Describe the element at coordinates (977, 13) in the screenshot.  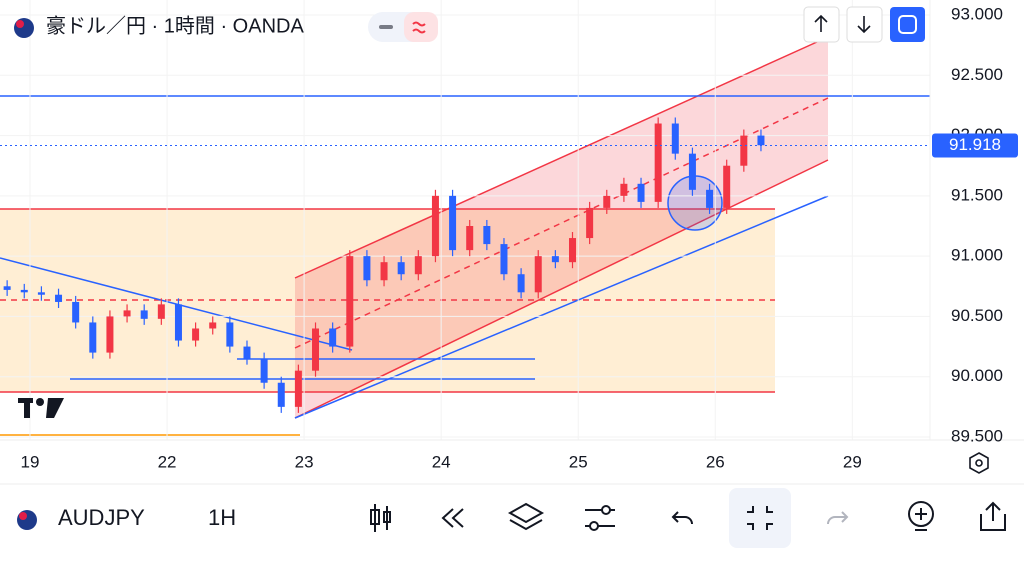
I see `y-tick-label: 93.000` at that location.